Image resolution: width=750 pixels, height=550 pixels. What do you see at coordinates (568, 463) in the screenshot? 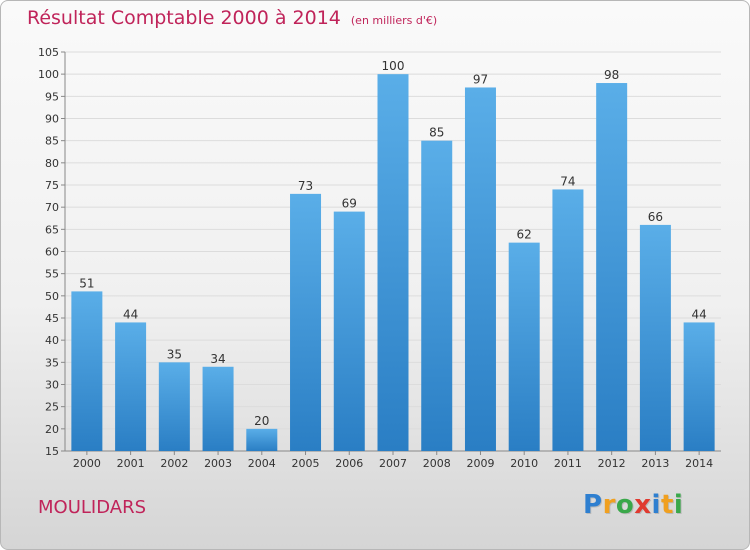
I see `x-tick-label: 2011` at bounding box center [568, 463].